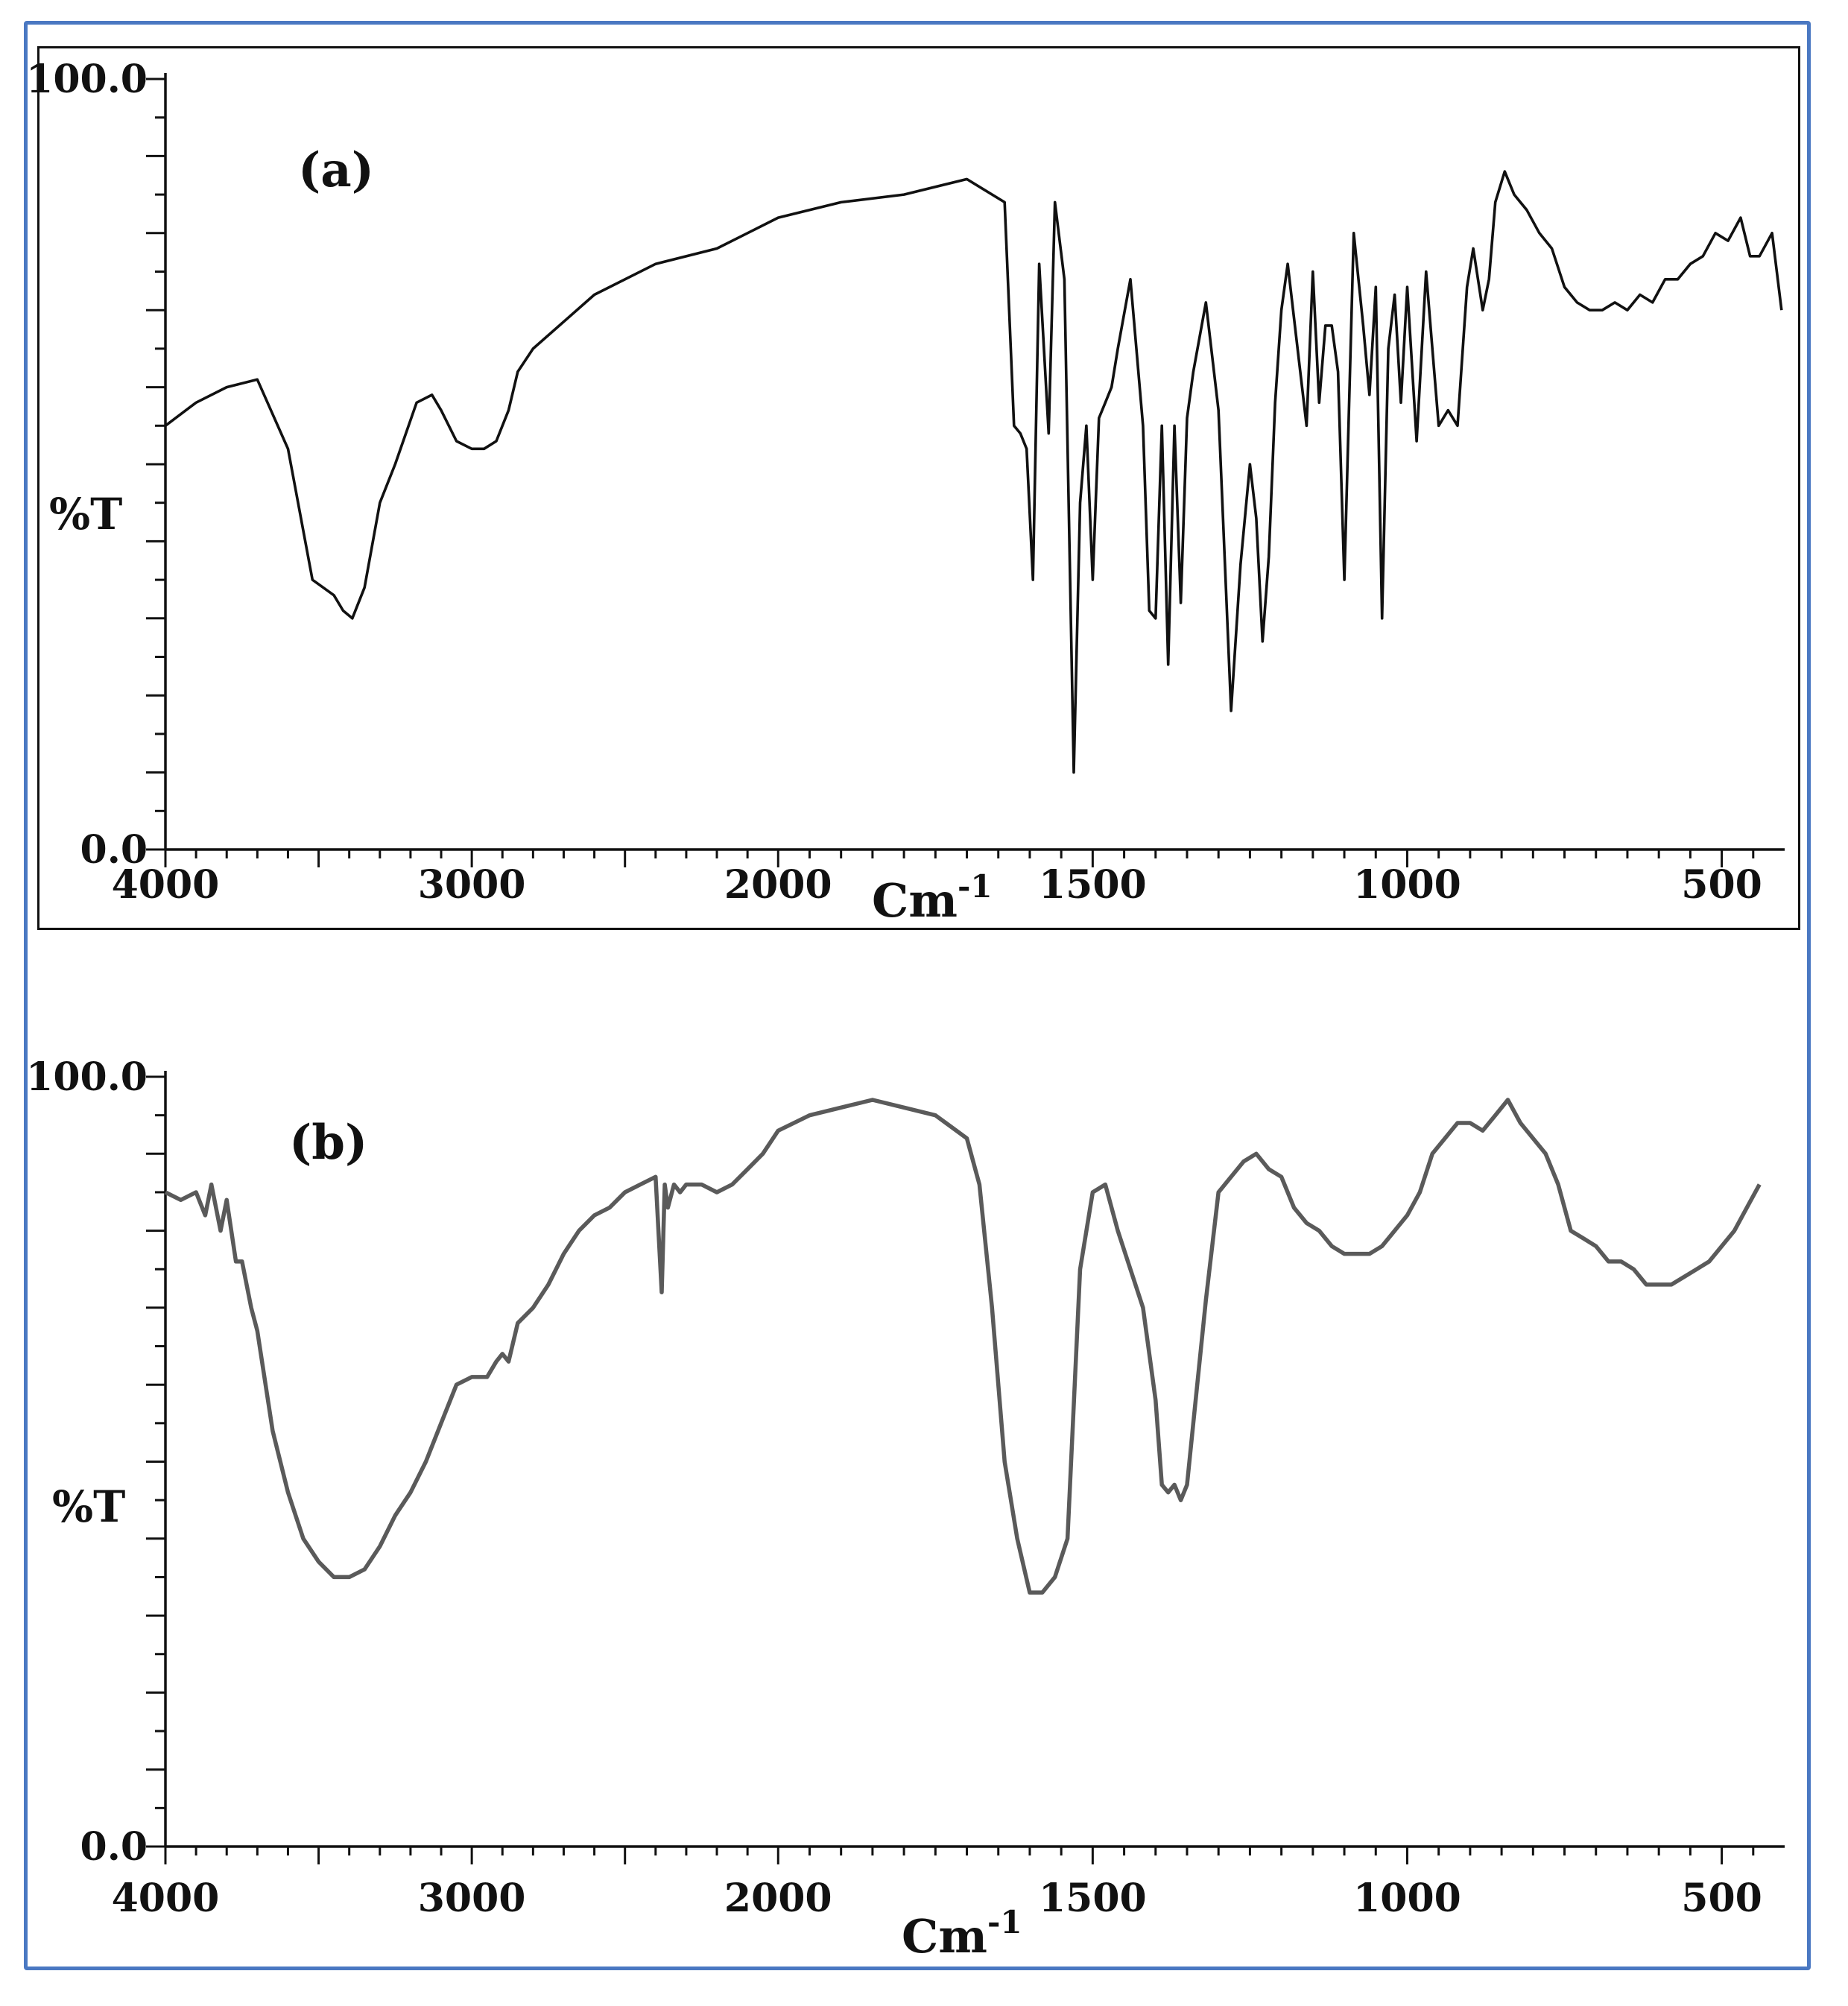 The image size is (1848, 2006). What do you see at coordinates (336, 170) in the screenshot?
I see `panel-a-label: (a)` at bounding box center [336, 170].